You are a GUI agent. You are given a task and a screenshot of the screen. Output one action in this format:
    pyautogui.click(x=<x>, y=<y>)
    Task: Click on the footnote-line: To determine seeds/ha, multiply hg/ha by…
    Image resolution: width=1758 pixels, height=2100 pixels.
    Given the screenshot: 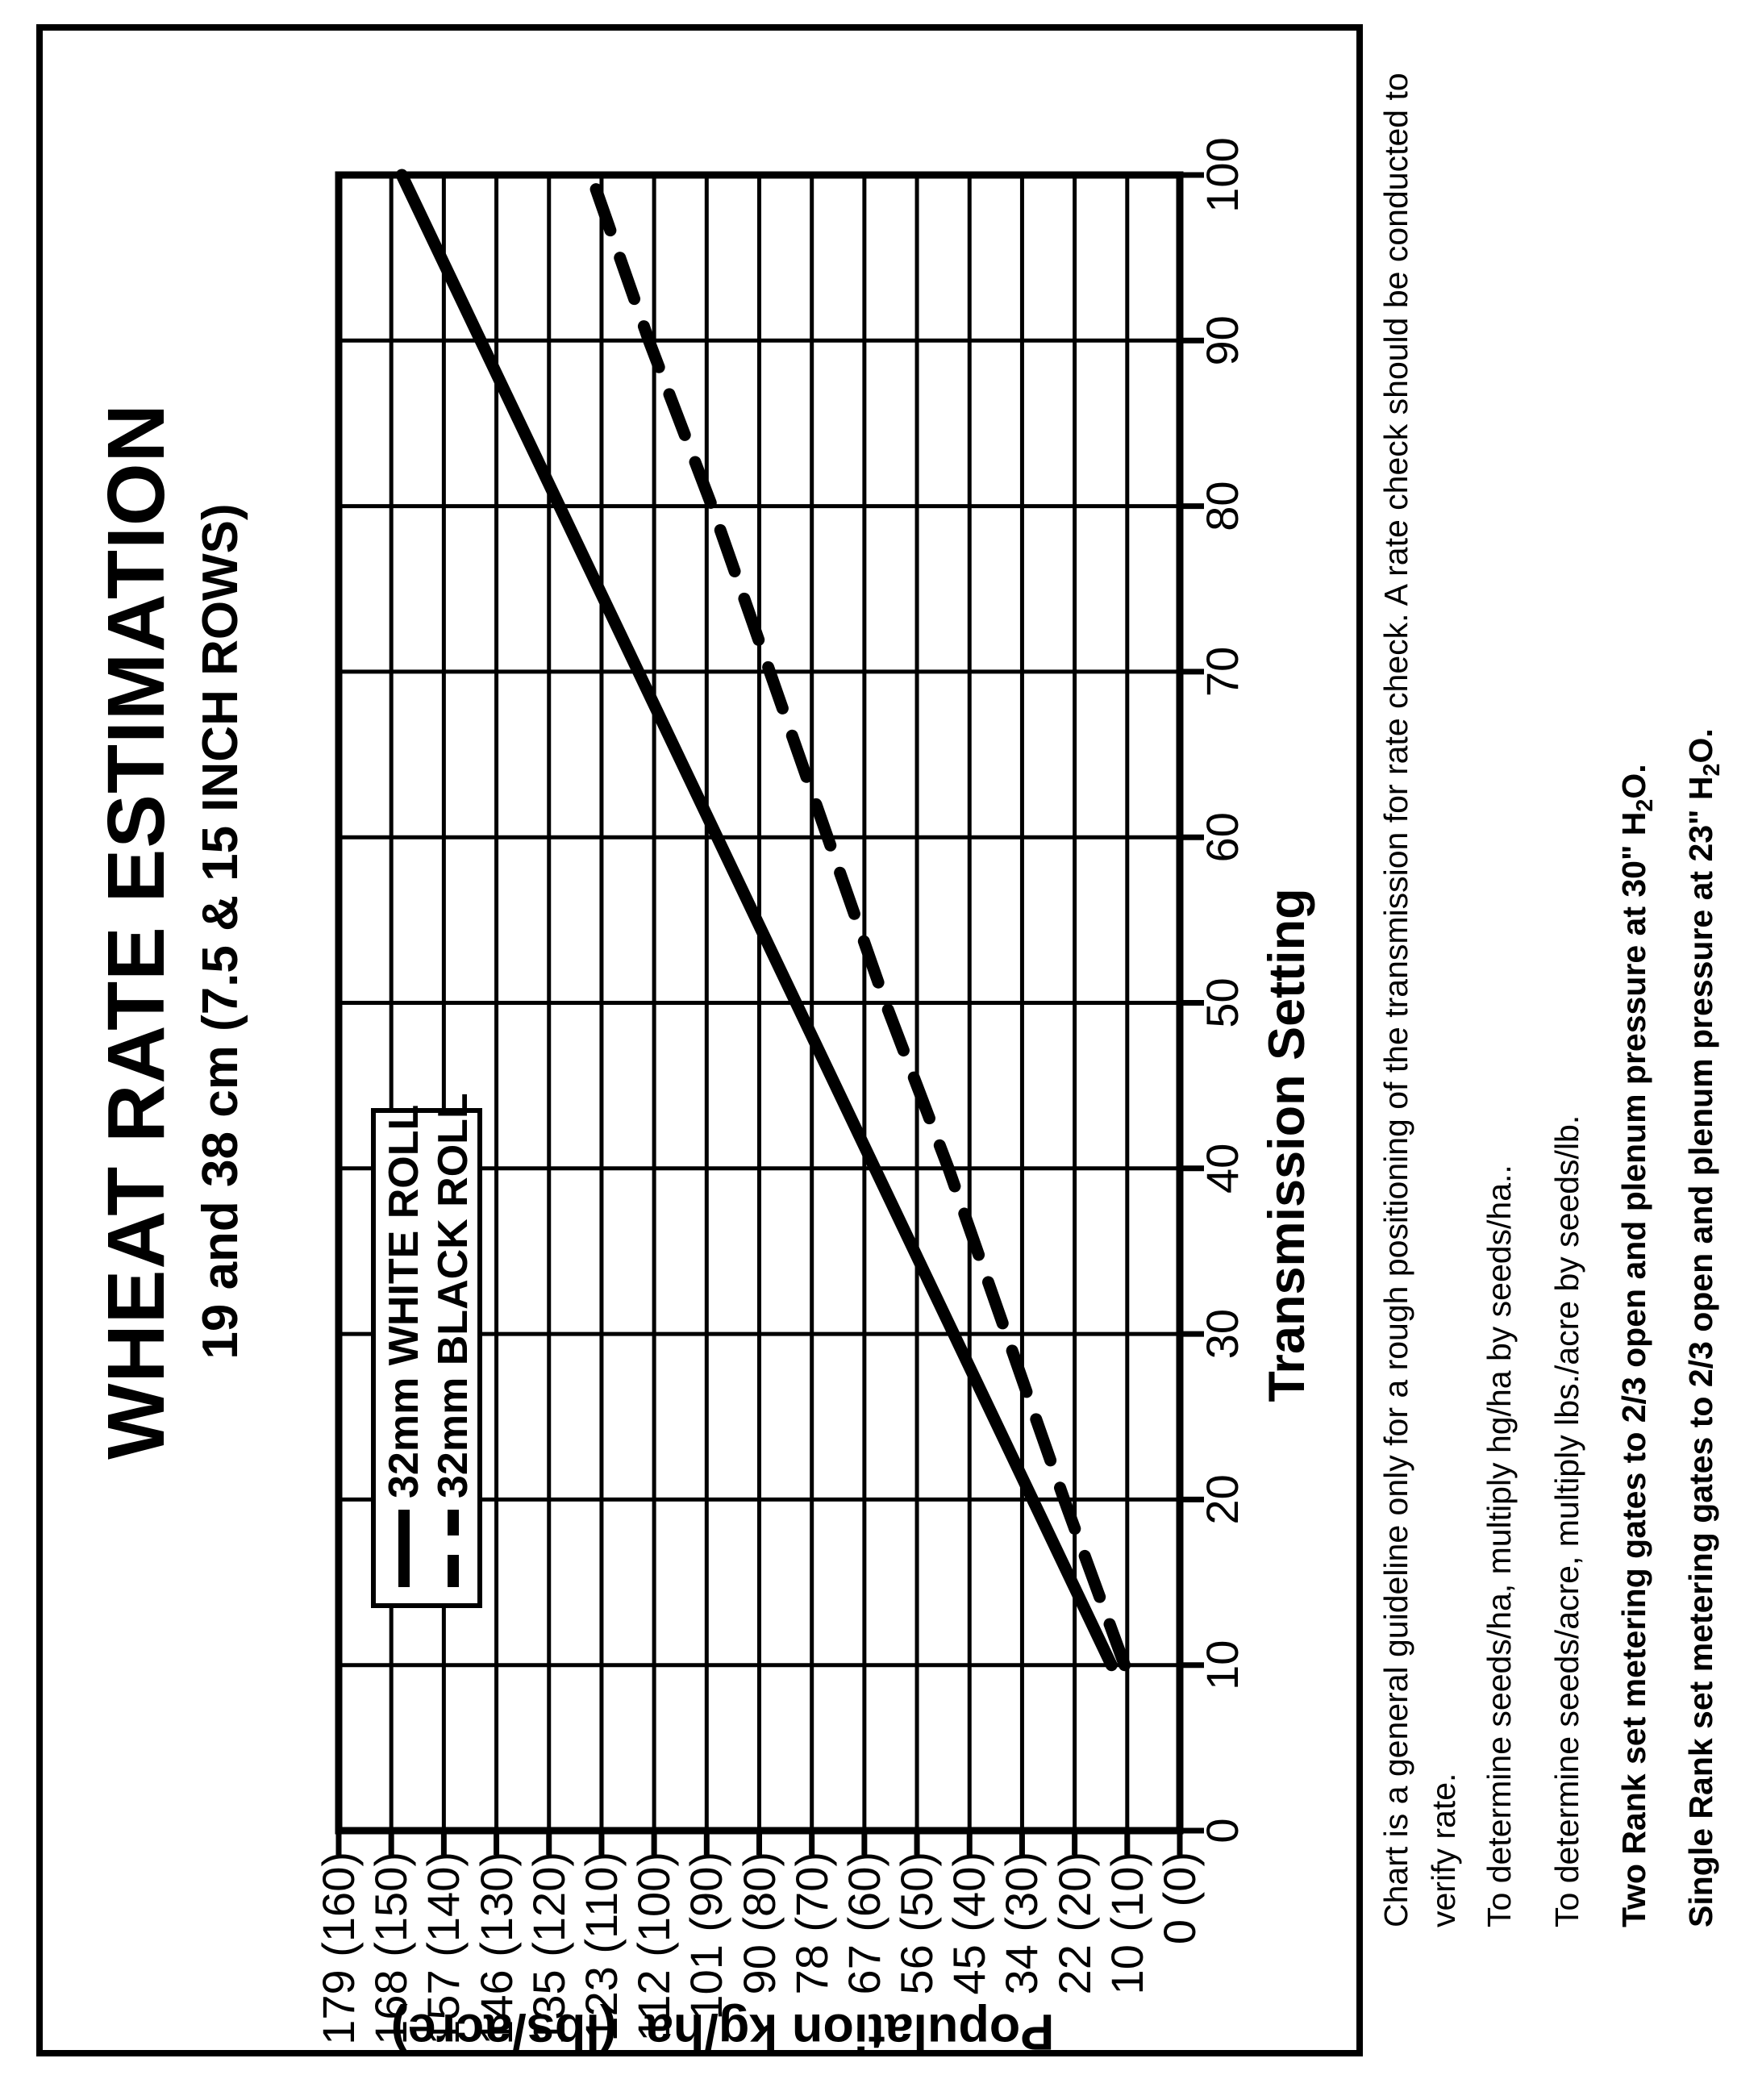 What is the action you would take?
    pyautogui.click(x=1499, y=1546)
    